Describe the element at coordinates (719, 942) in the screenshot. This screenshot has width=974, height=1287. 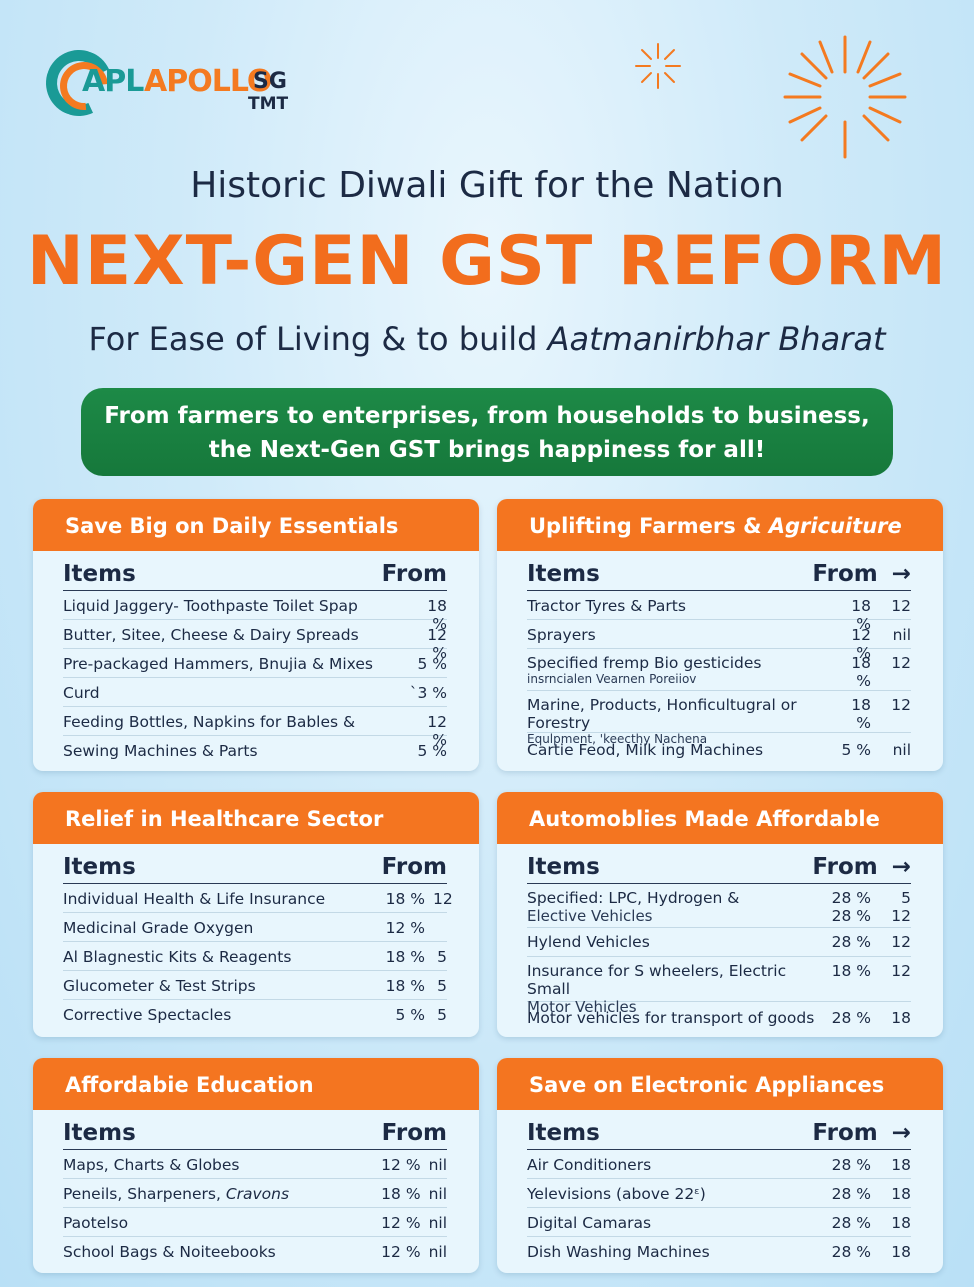
I see `table-row: Hylend Vehicles 28 % 12` at that location.